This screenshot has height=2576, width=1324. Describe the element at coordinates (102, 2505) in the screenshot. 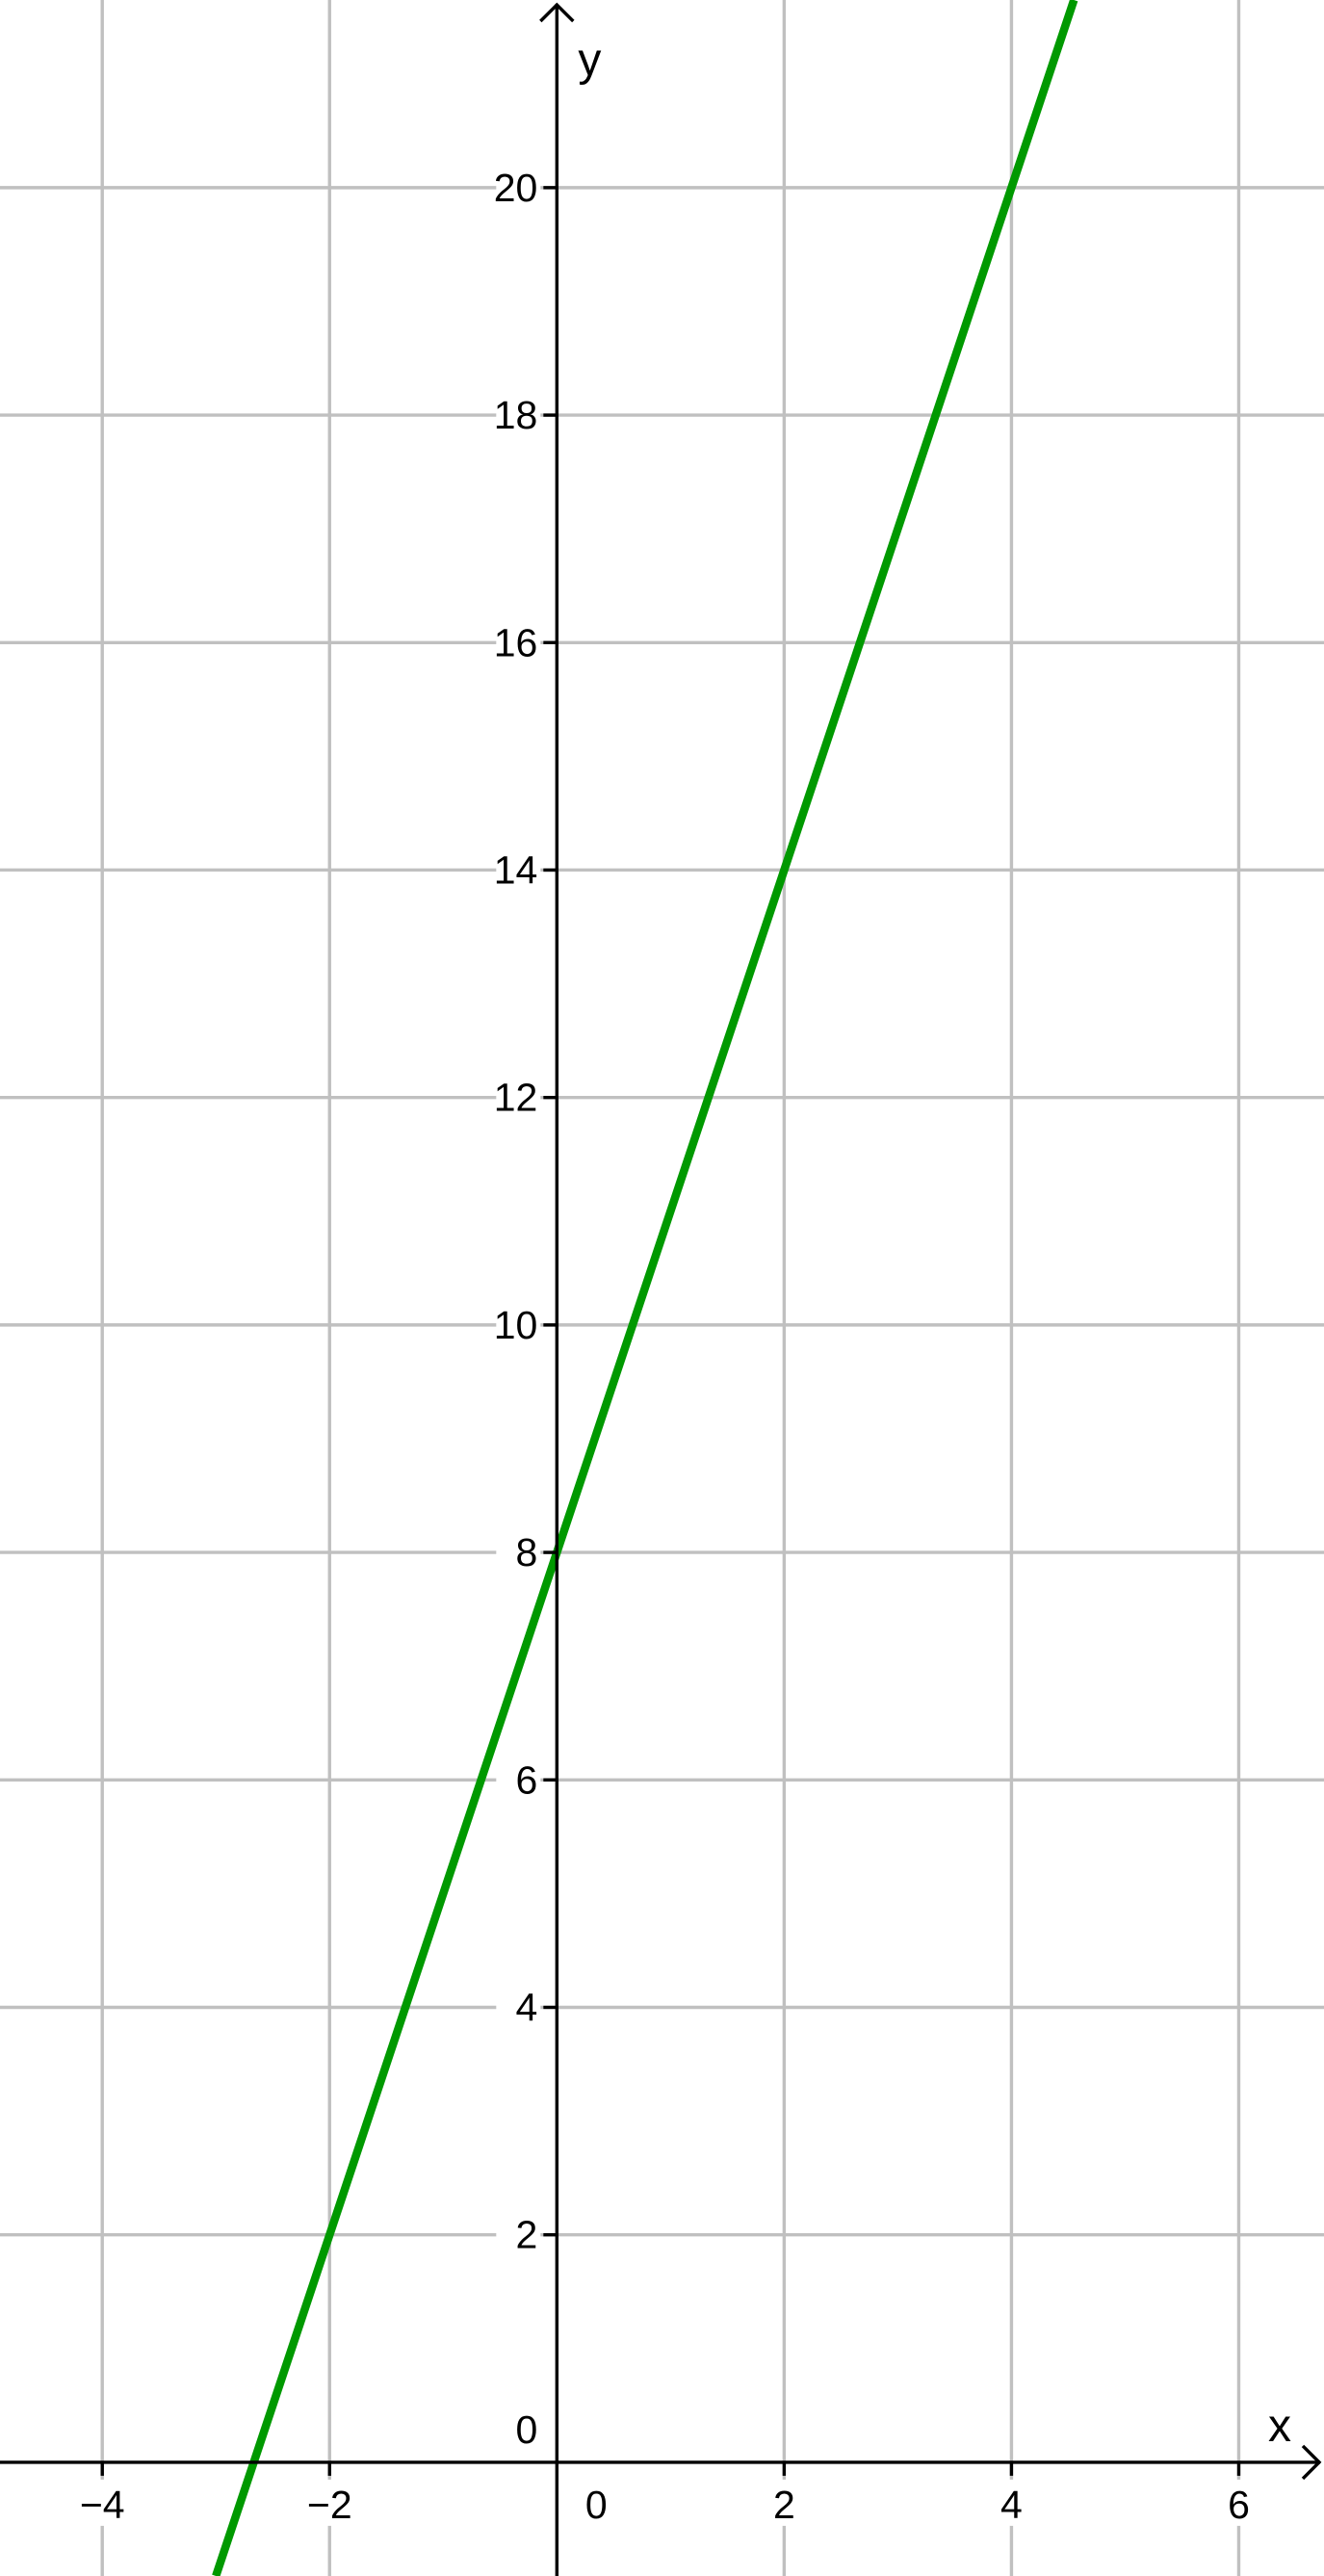

I see `x-tick-label: −4` at that location.